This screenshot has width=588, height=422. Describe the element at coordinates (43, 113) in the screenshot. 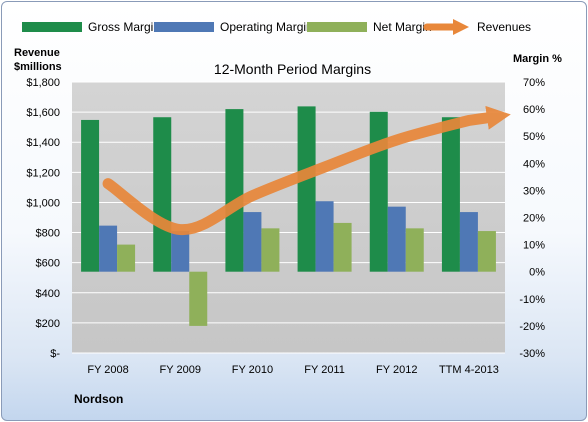

I see `left-tick-label: $1,600` at that location.